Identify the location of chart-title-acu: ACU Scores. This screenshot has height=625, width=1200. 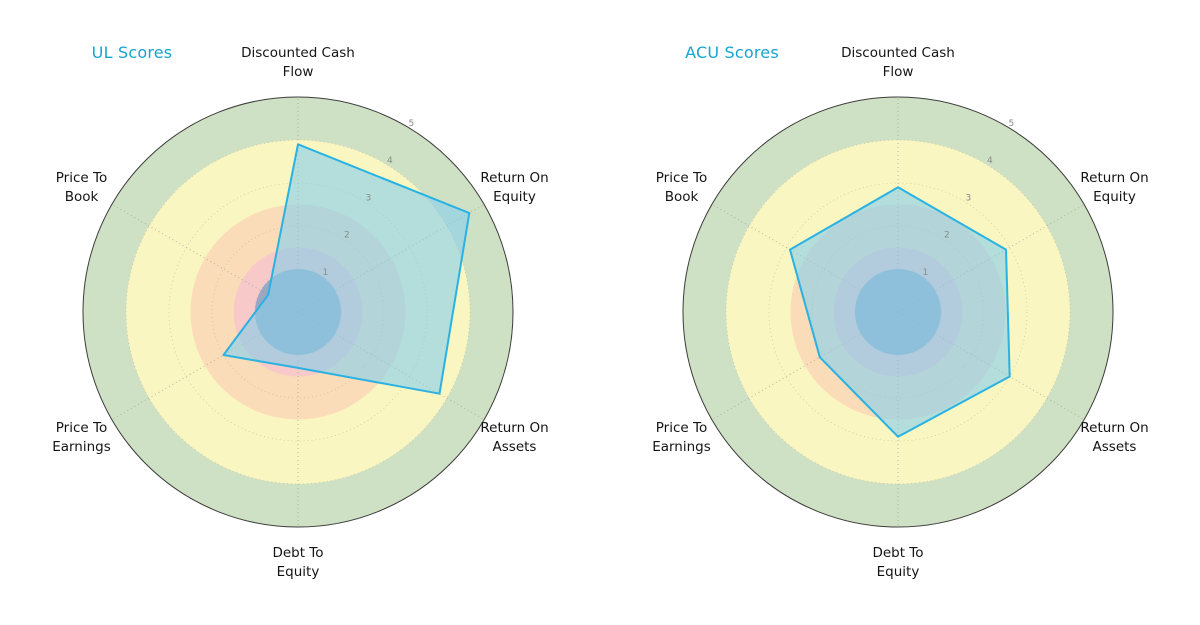
(732, 52).